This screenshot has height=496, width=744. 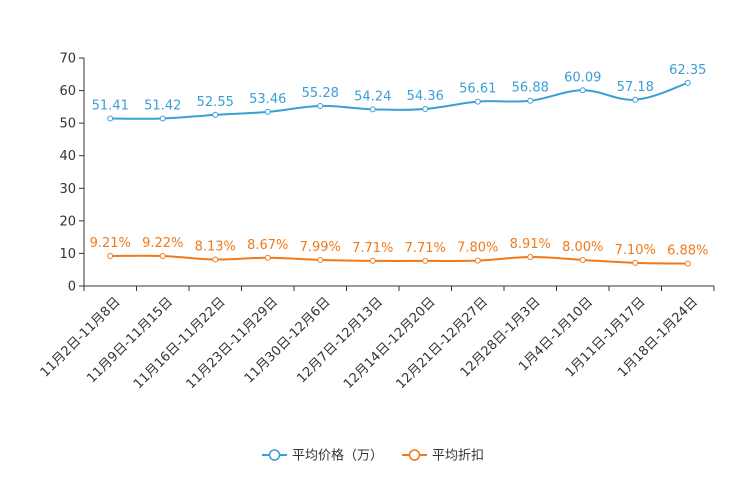 I want to click on data-label: 54.36, so click(x=425, y=96).